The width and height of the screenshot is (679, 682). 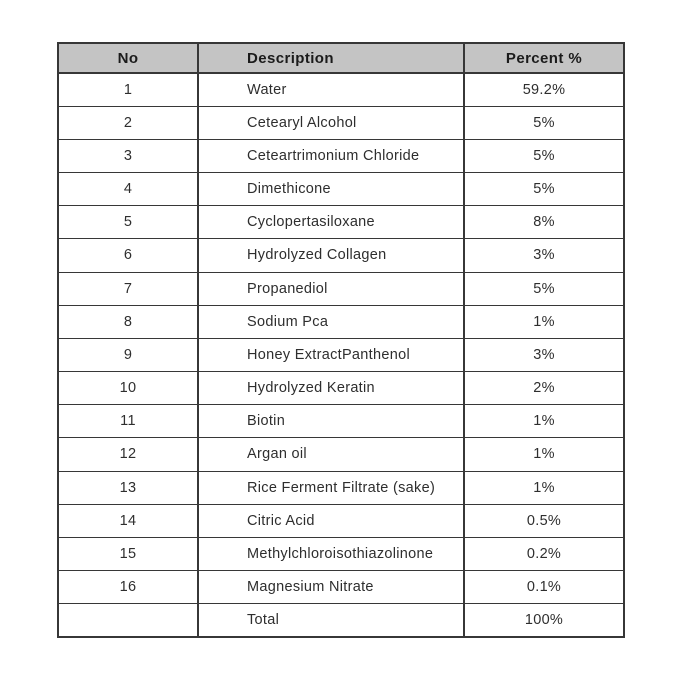 I want to click on cell-description: Sodium Pca, so click(x=331, y=321).